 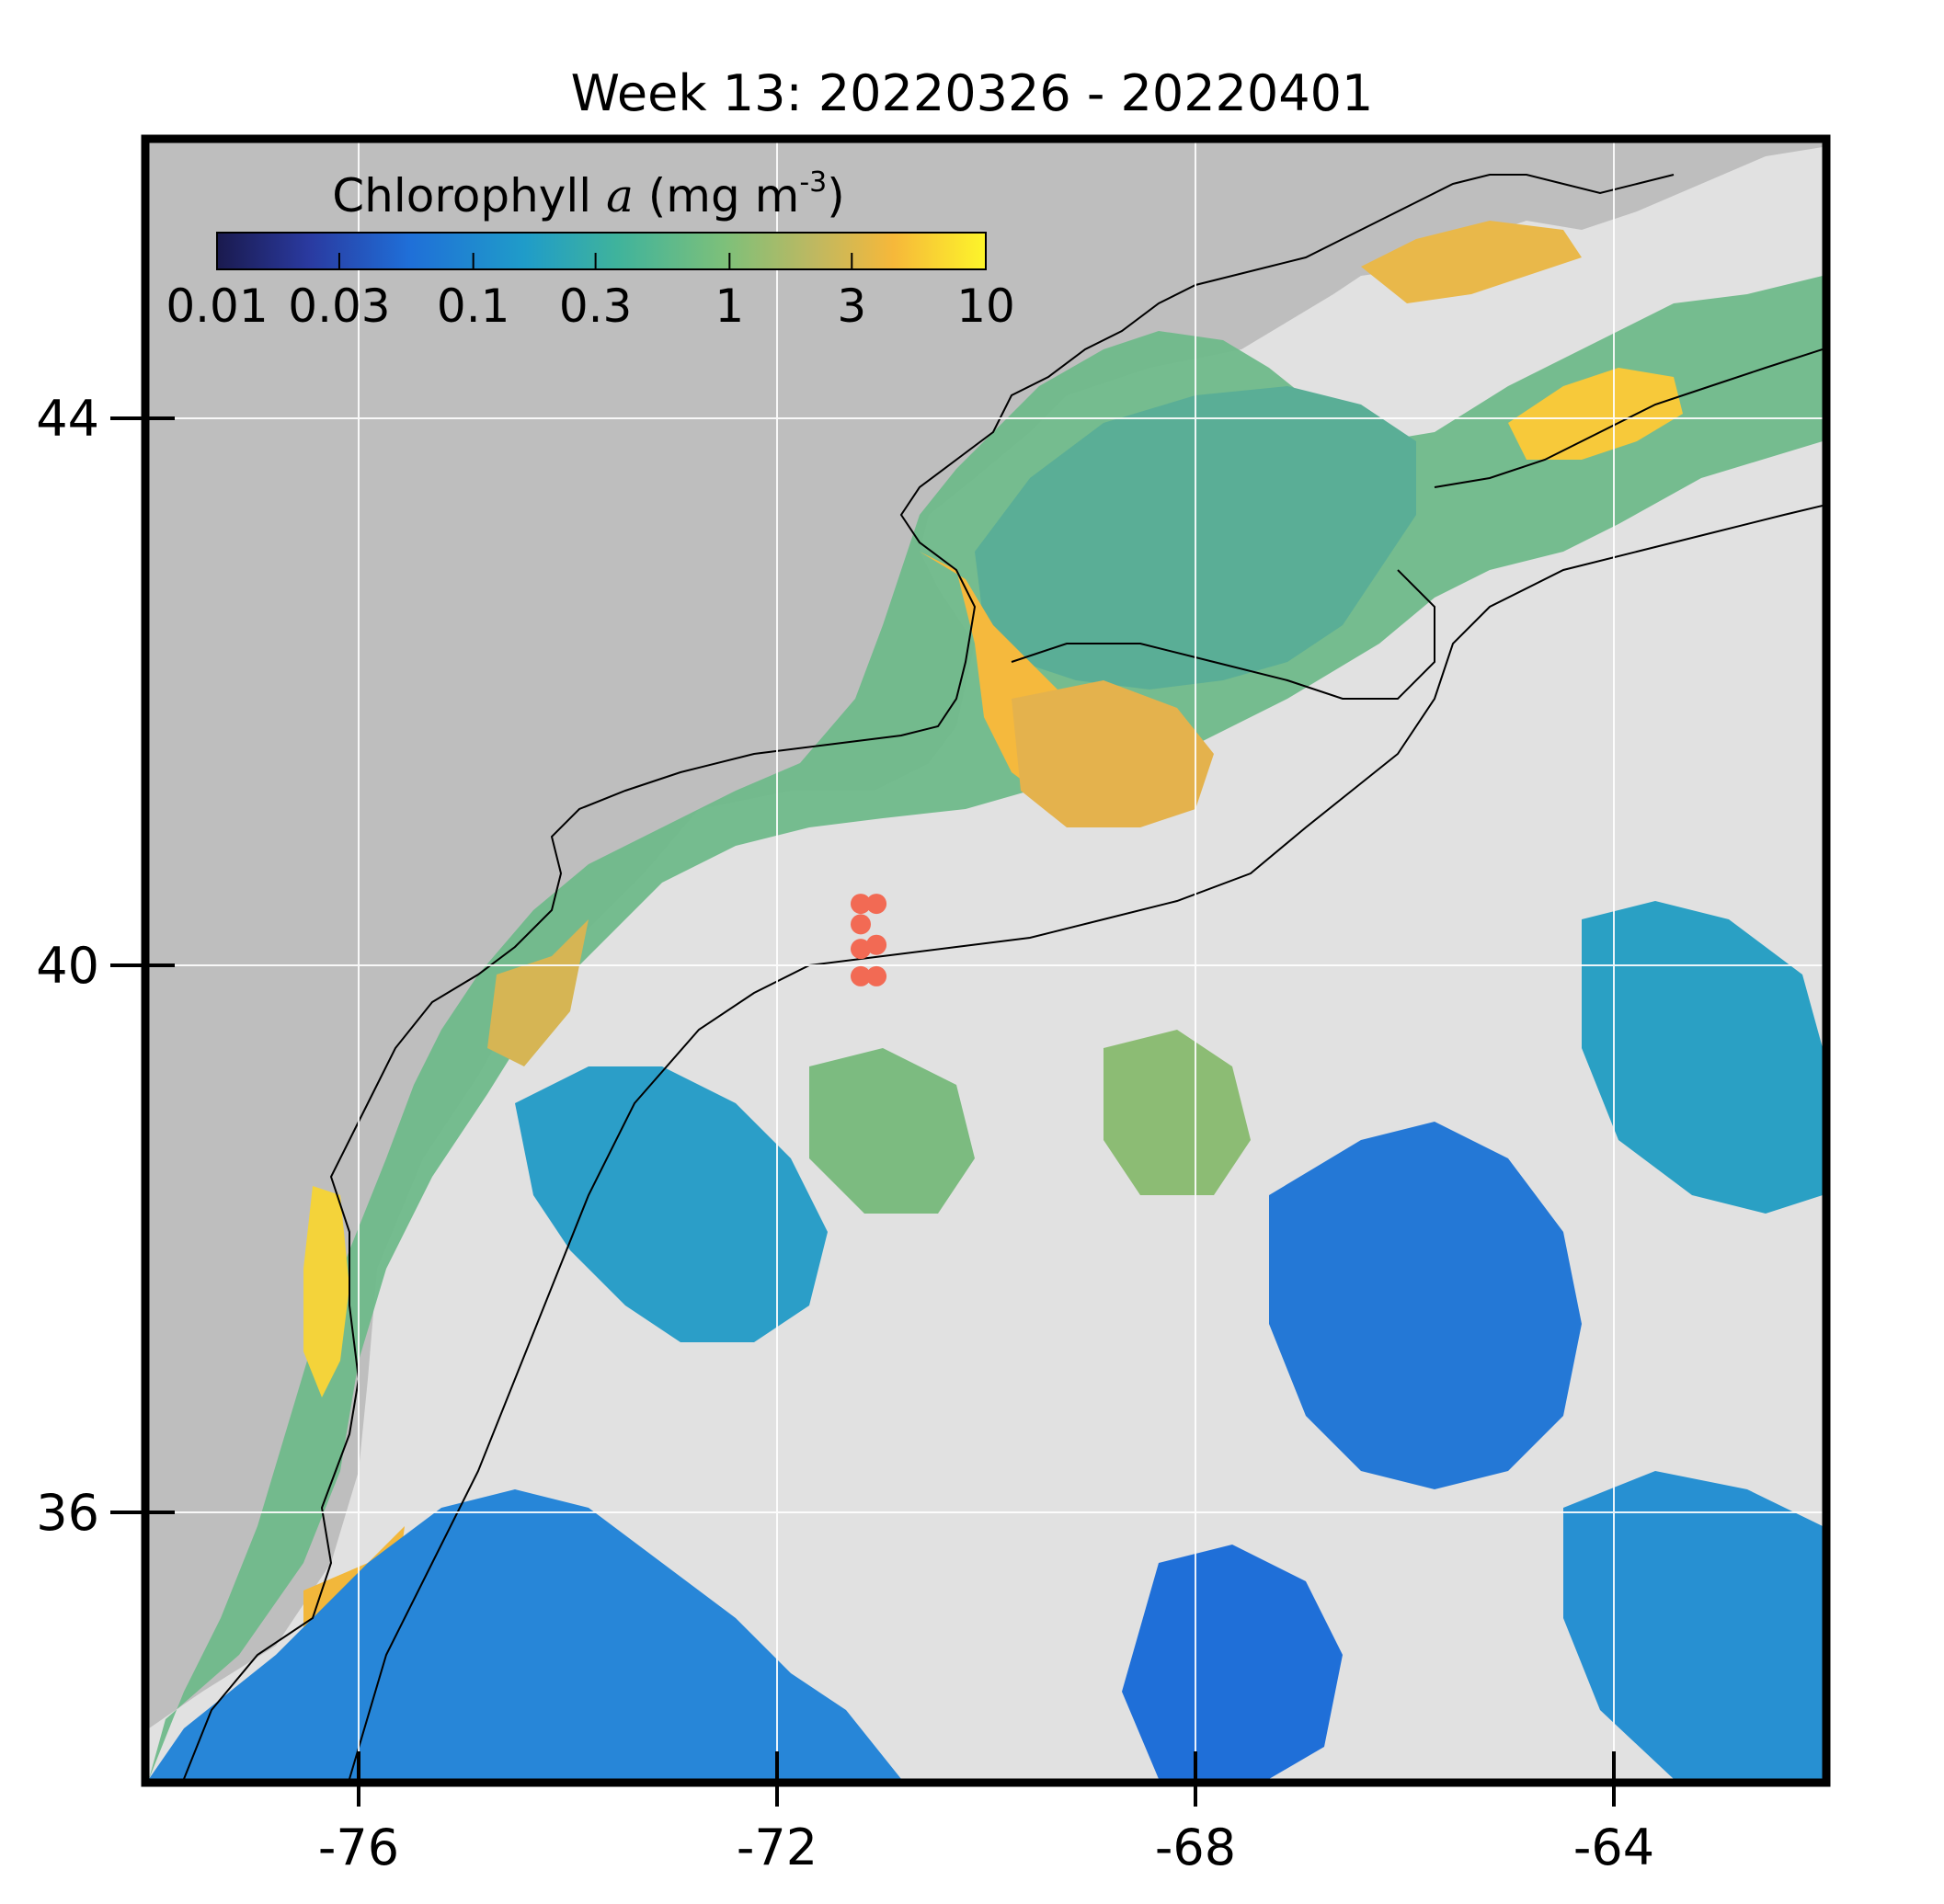 What do you see at coordinates (1177, 1112) in the screenshot?
I see `offshore-moderate-patch-center` at bounding box center [1177, 1112].